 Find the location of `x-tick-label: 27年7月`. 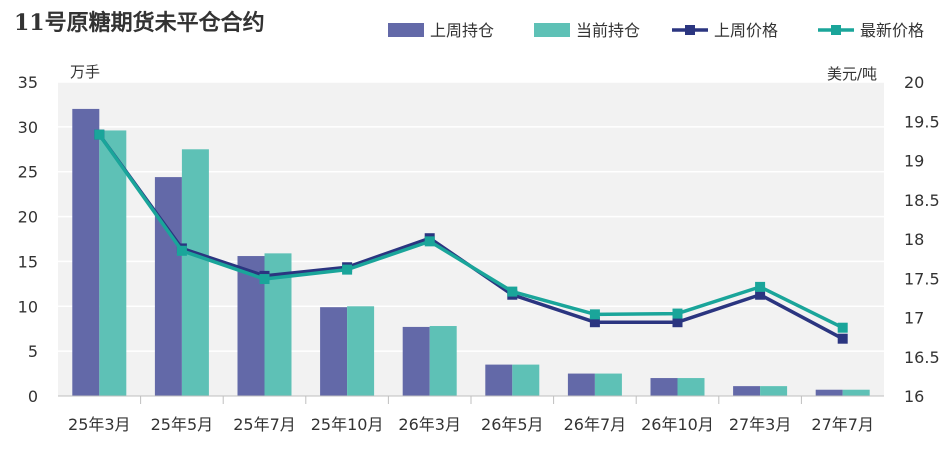

x-tick-label: 27年7月 is located at coordinates (842, 424).